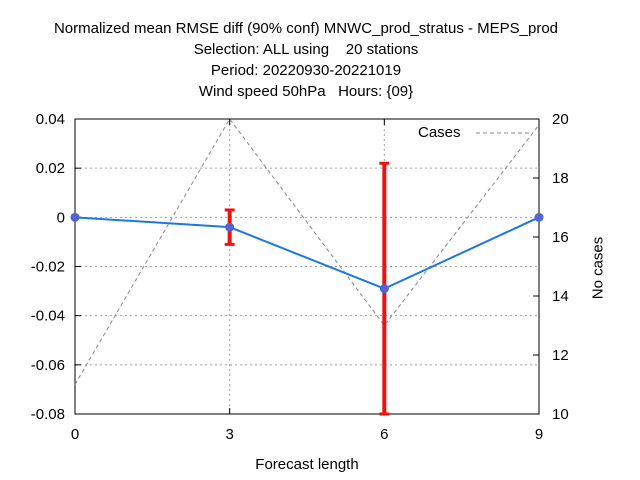 This screenshot has width=640, height=480. Describe the element at coordinates (50, 119) in the screenshot. I see `y-tick-label: 0.04` at that location.